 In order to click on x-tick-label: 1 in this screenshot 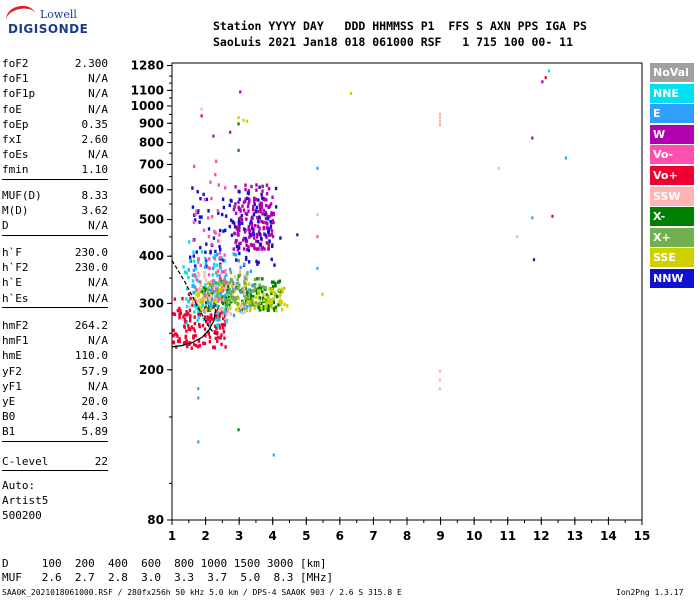, I will do `click(172, 536)`.